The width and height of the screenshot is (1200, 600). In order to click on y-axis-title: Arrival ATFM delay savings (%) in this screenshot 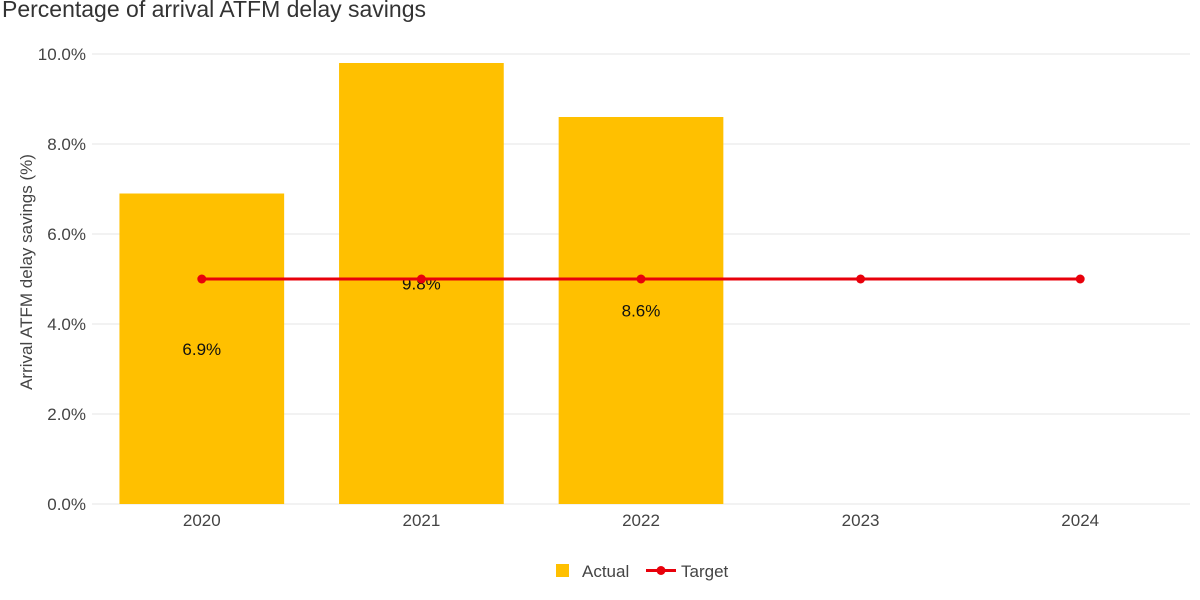, I will do `click(26, 272)`.